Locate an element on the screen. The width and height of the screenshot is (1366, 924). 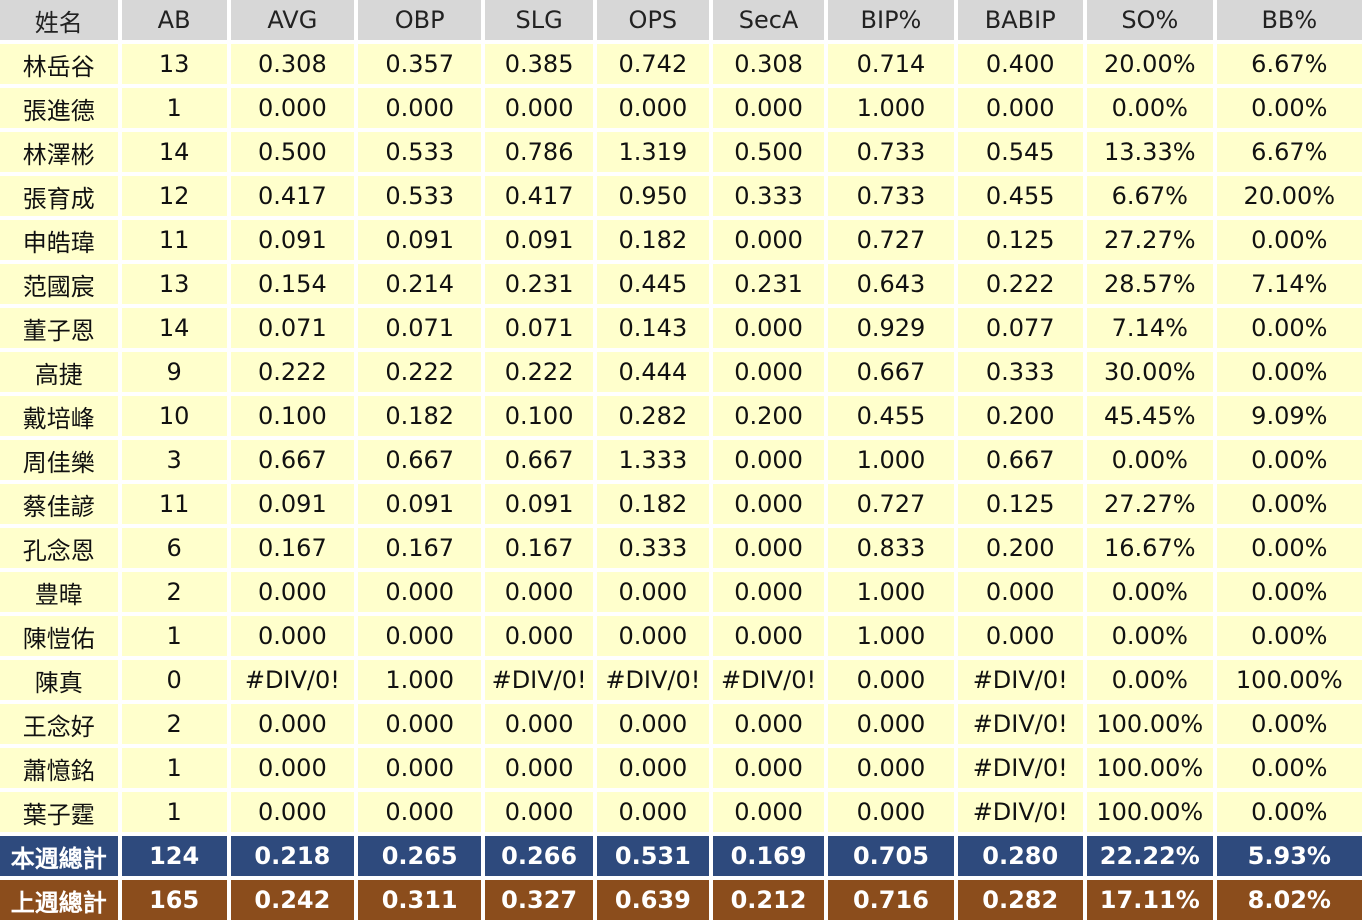
cell-player-name: 孔念恩 is located at coordinates (59, 548).